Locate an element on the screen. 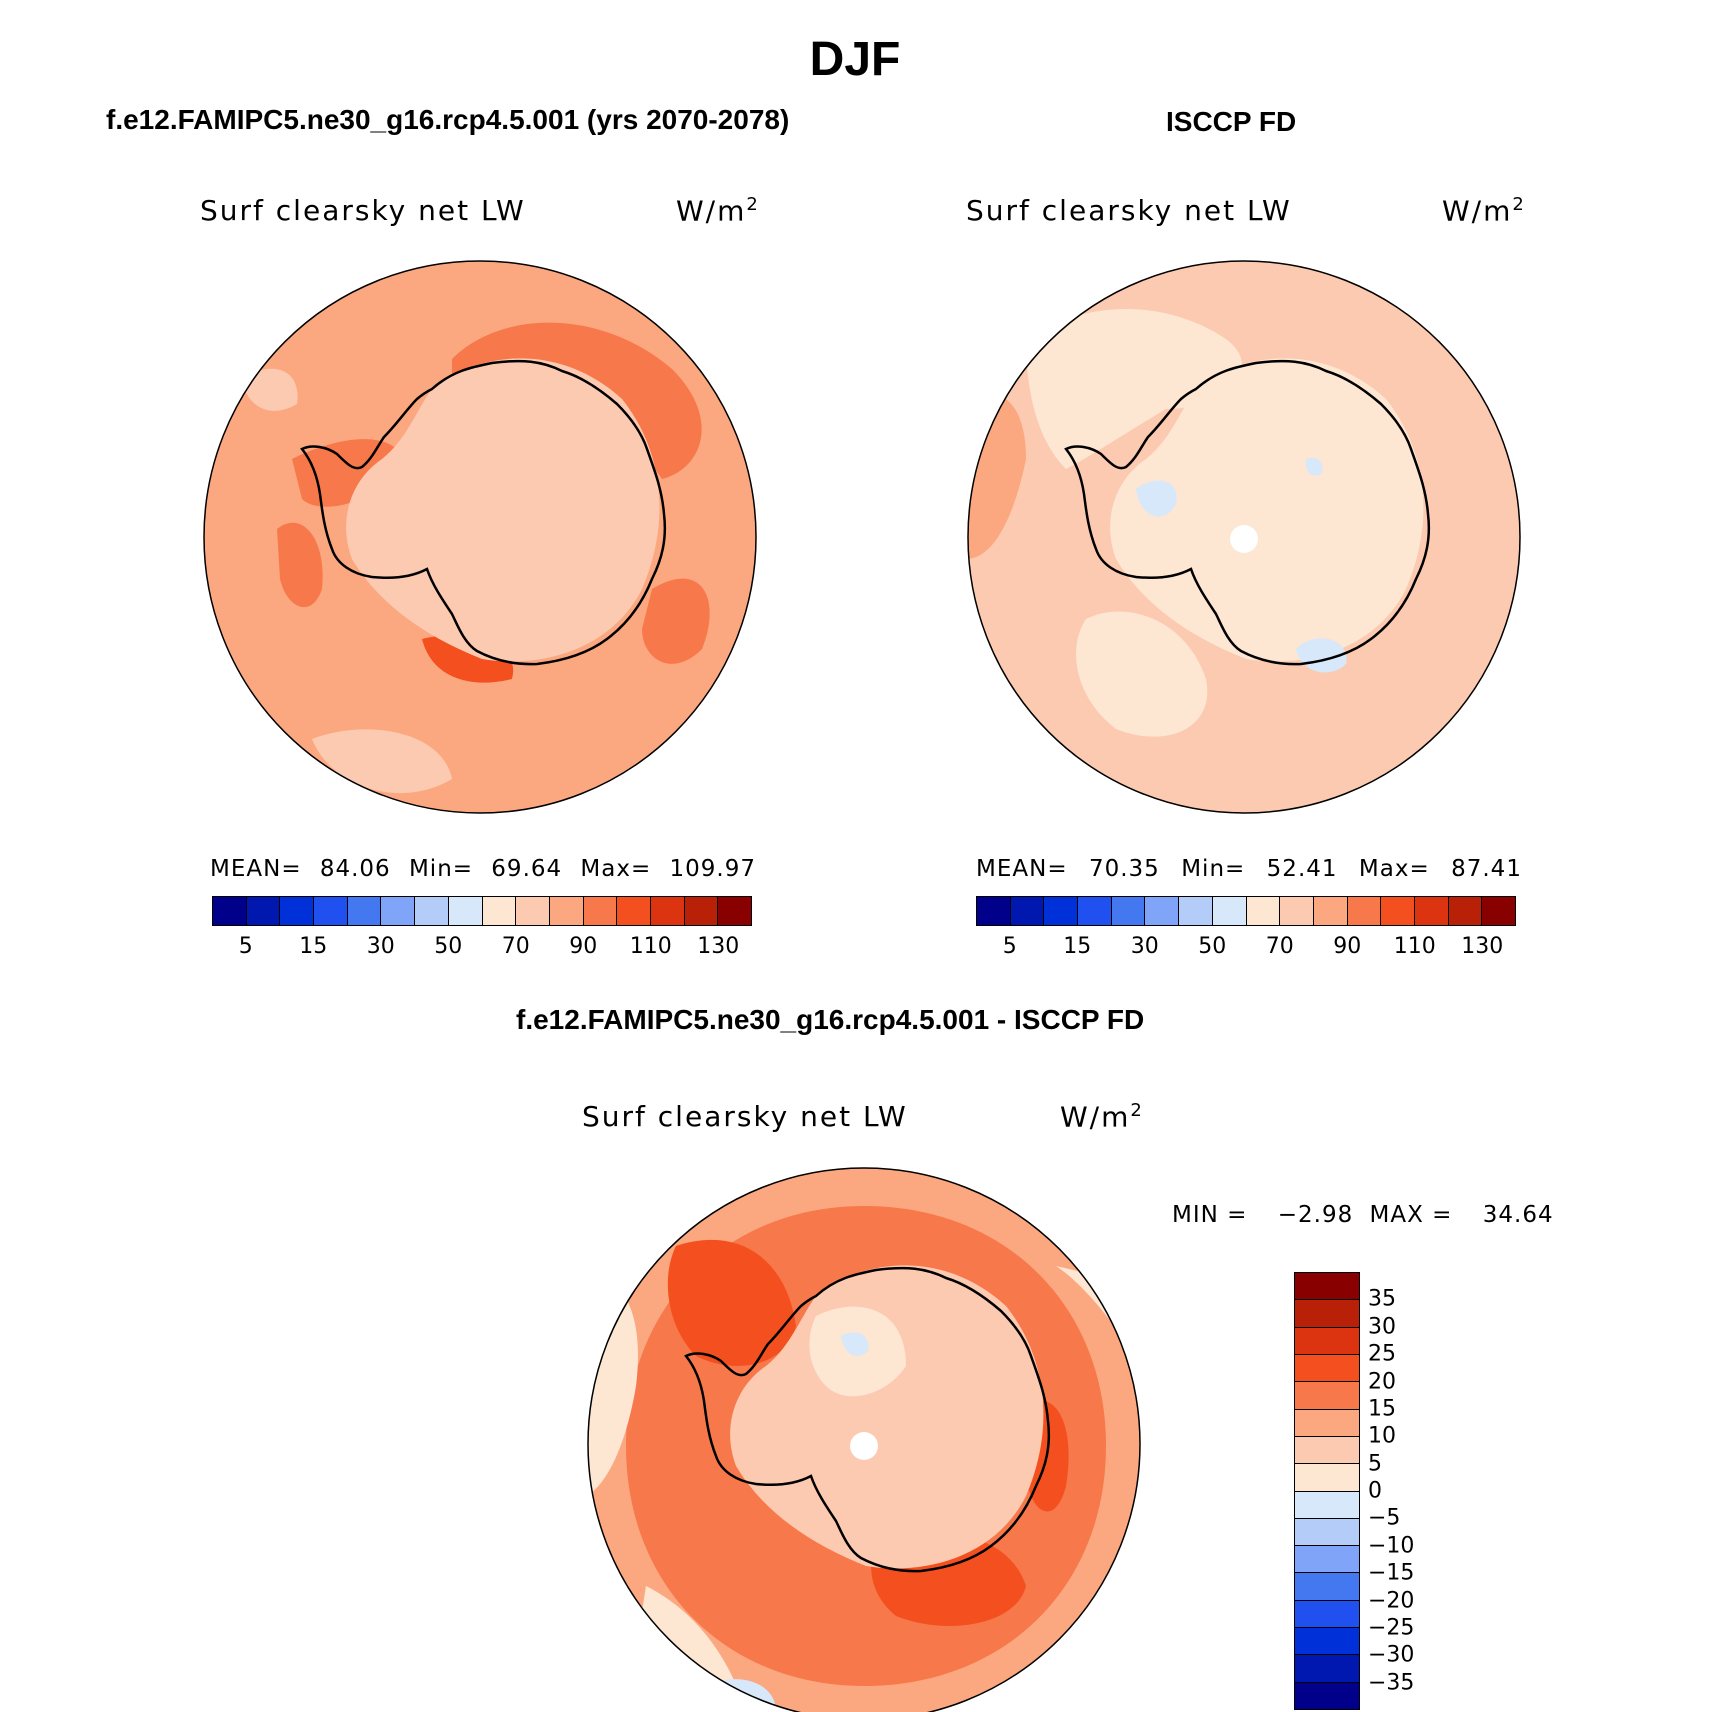 This screenshot has height=1712, width=1710. diff-colorbar-tick-label: −30 is located at coordinates (1391, 1655).